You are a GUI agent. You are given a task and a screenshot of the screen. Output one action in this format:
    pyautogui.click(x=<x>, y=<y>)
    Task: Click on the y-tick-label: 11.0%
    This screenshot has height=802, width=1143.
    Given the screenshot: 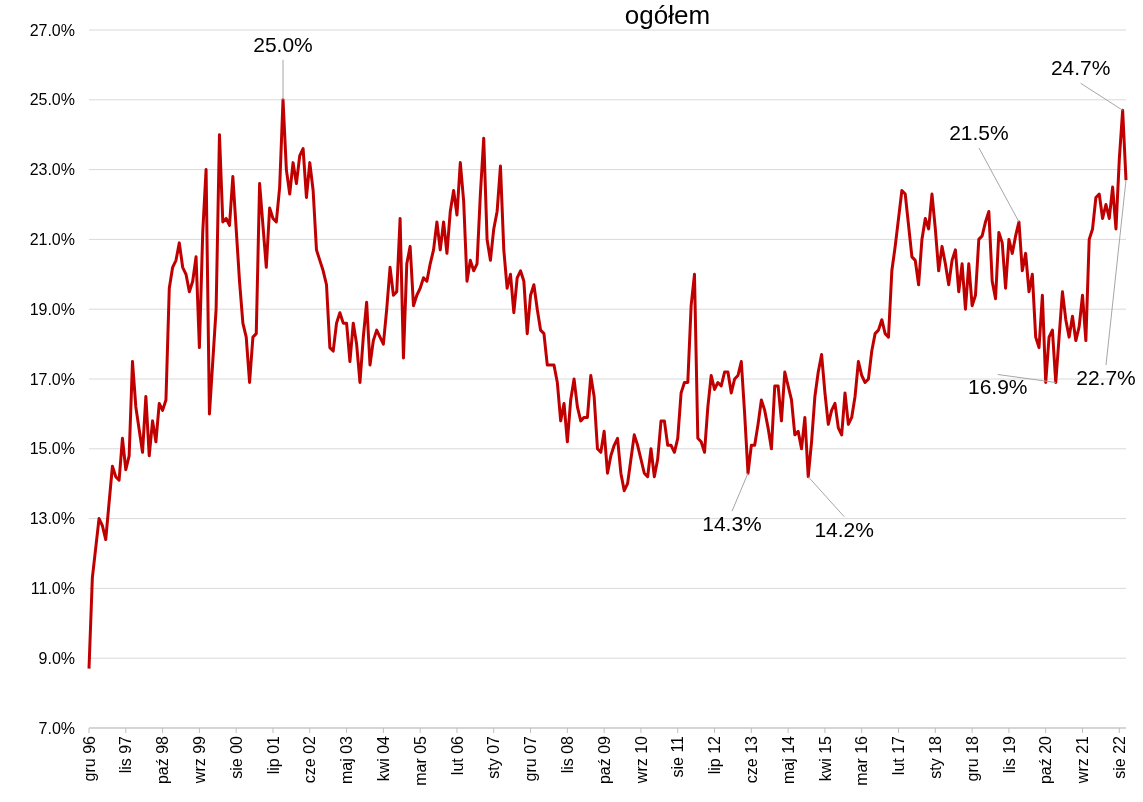 What is the action you would take?
    pyautogui.click(x=52, y=588)
    